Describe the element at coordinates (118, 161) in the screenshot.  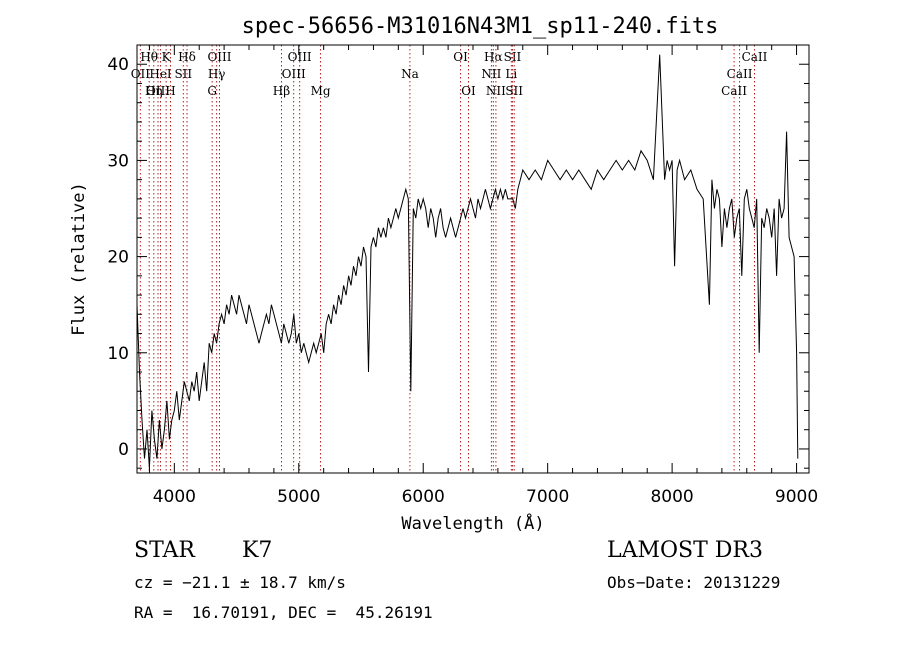
I see `y-tick-label: 30` at that location.